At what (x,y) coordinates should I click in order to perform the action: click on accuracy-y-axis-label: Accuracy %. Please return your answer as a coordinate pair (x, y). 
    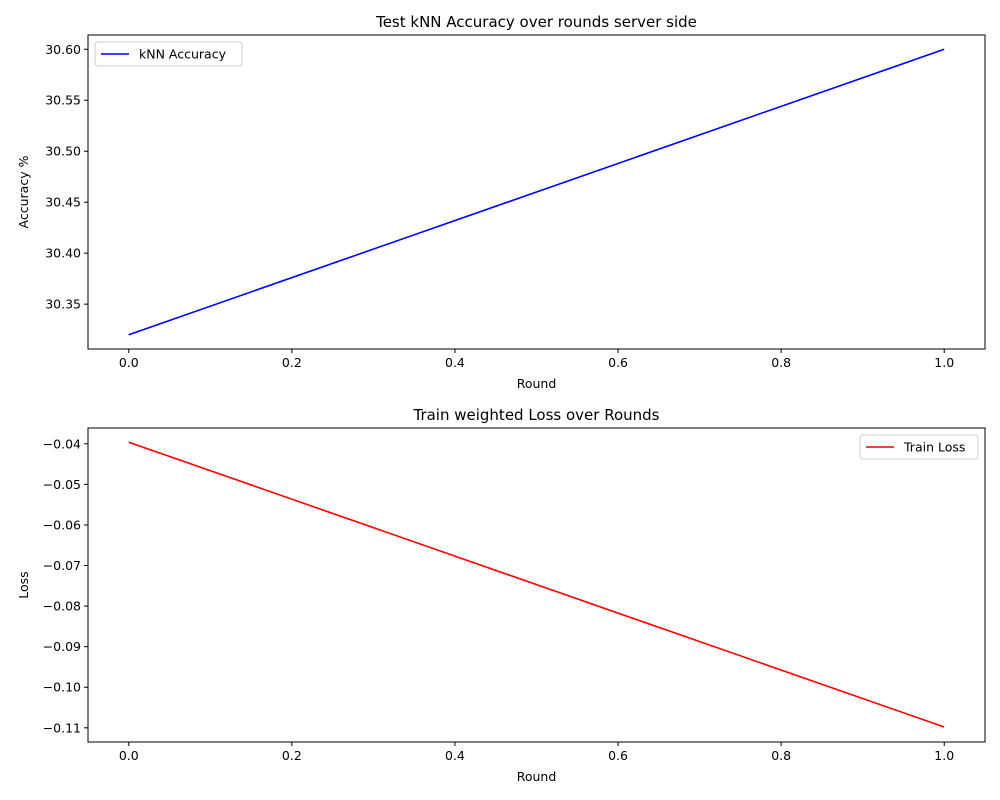
    Looking at the image, I should click on (23, 191).